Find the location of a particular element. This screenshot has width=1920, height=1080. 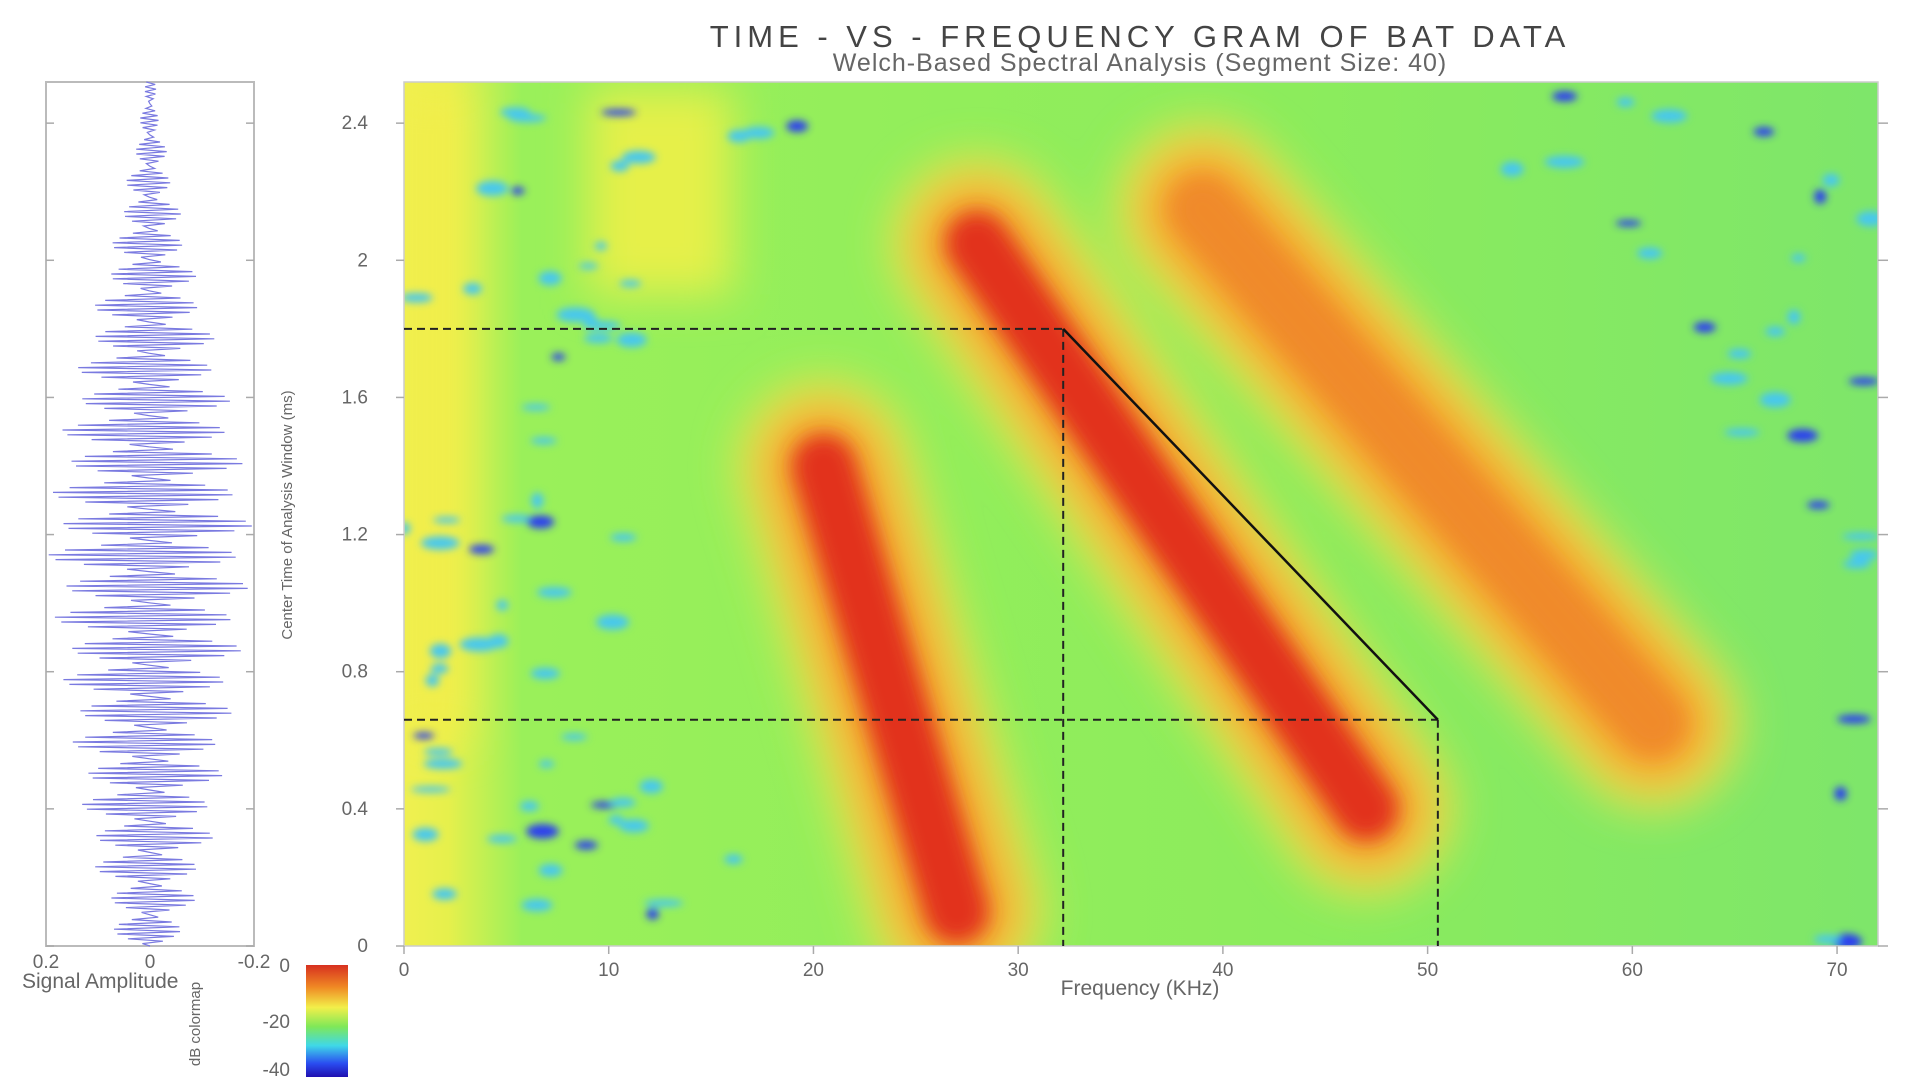

waveform-line is located at coordinates (150, 514).